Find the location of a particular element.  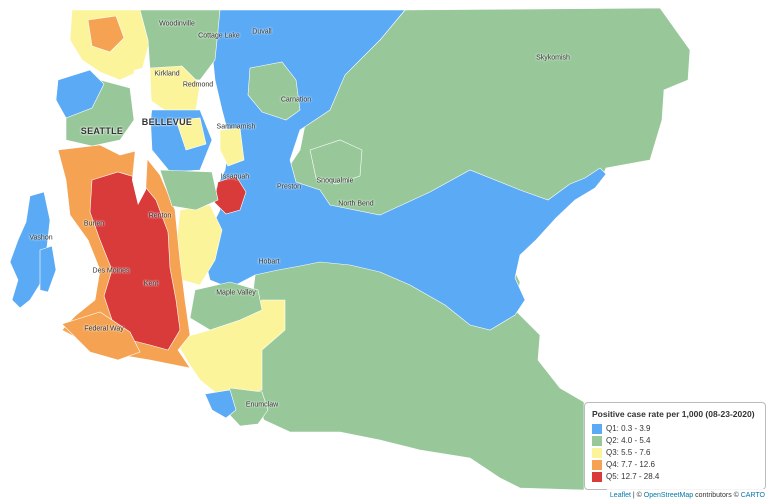

legend-item-q5: Q5: 12.7 - 28.4 is located at coordinates (675, 476).